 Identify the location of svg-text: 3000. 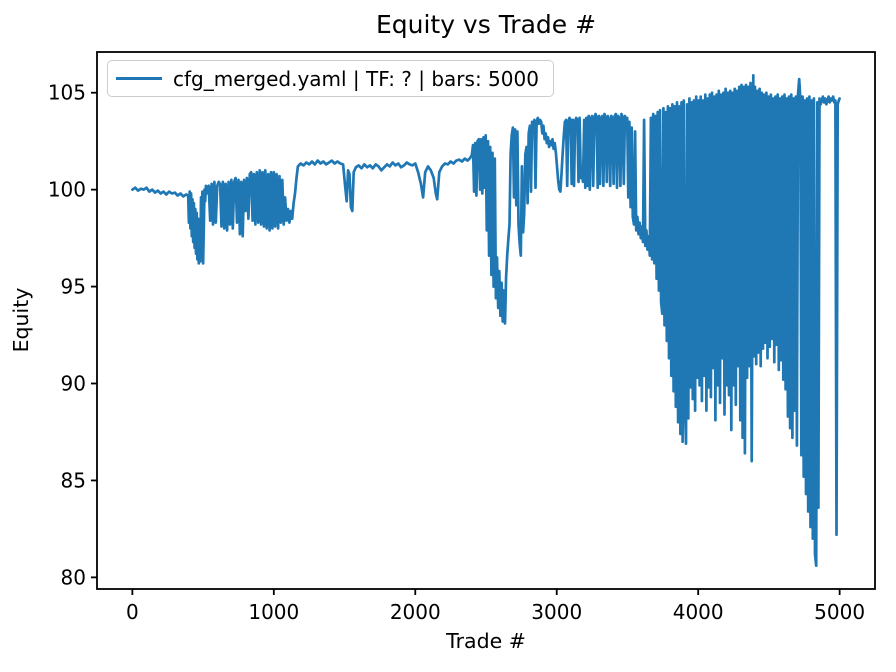
(556, 612).